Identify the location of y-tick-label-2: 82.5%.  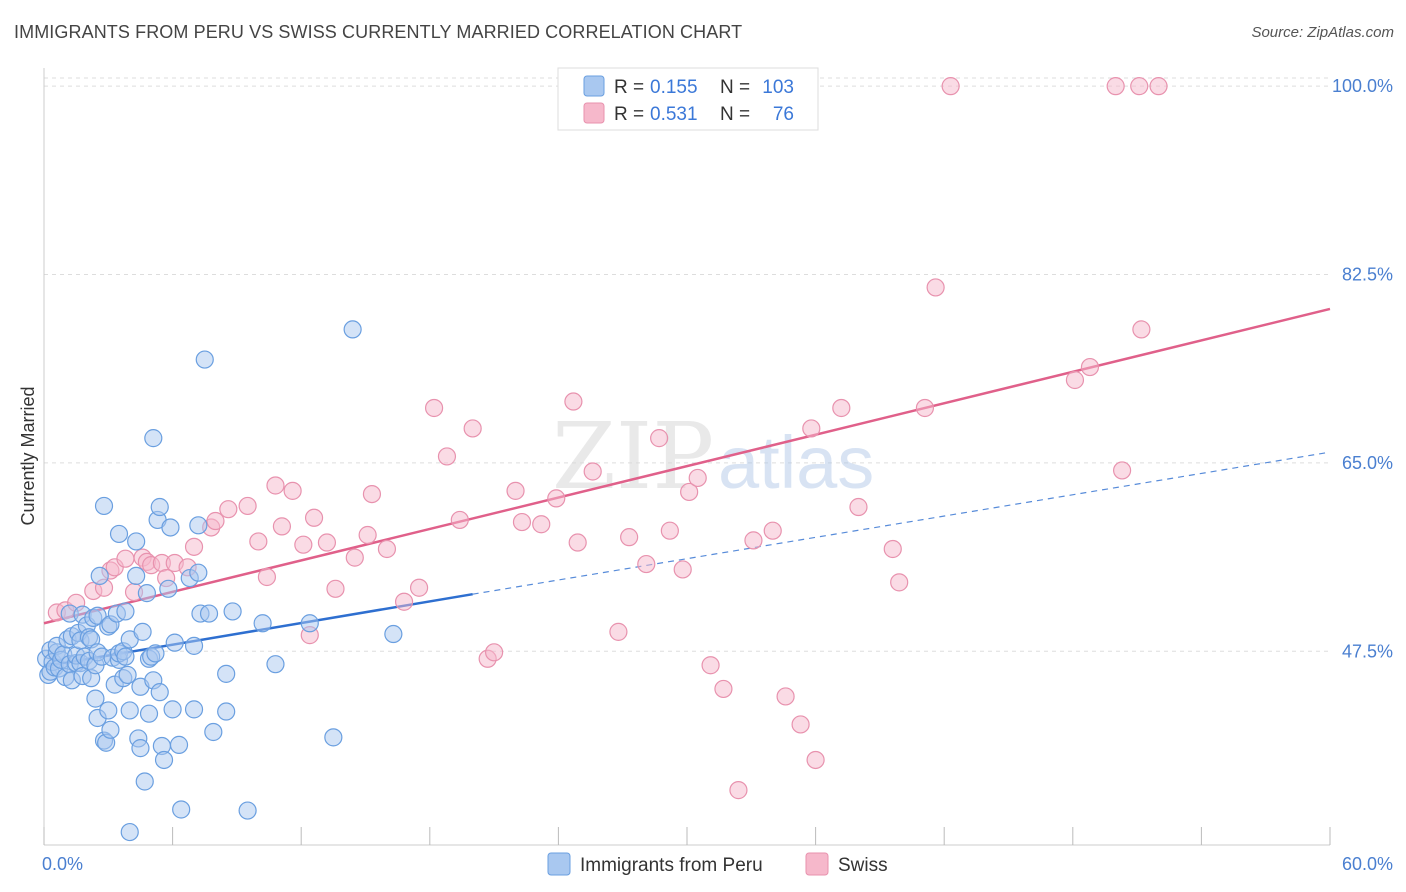
(1367, 275).